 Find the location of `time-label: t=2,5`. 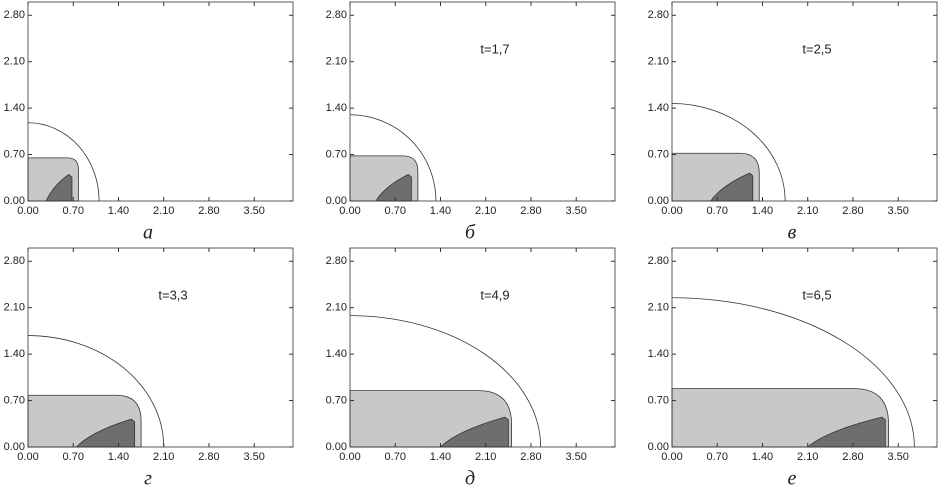

time-label: t=2,5 is located at coordinates (816, 48).